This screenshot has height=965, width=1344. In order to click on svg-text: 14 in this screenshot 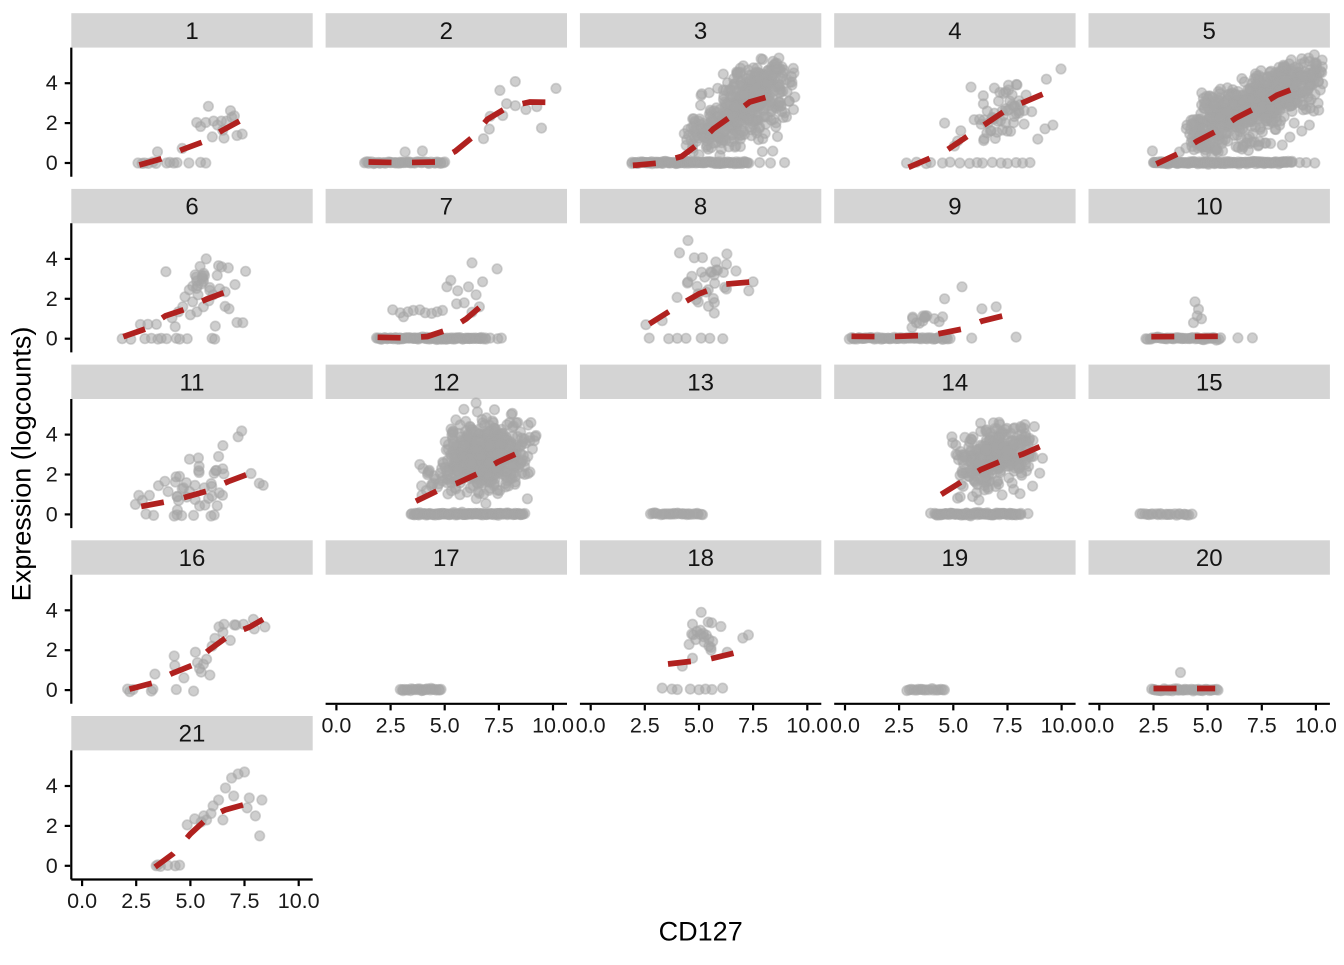, I will do `click(955, 382)`.